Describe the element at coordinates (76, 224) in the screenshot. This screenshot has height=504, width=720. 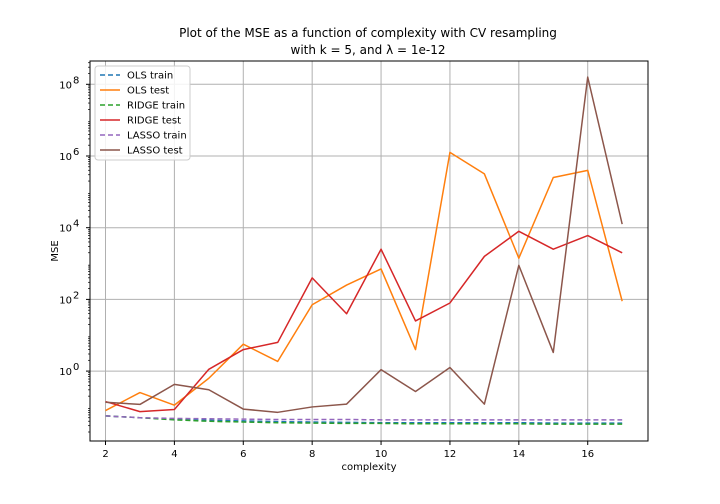
I see `y-tick-label-exponent: 4` at that location.